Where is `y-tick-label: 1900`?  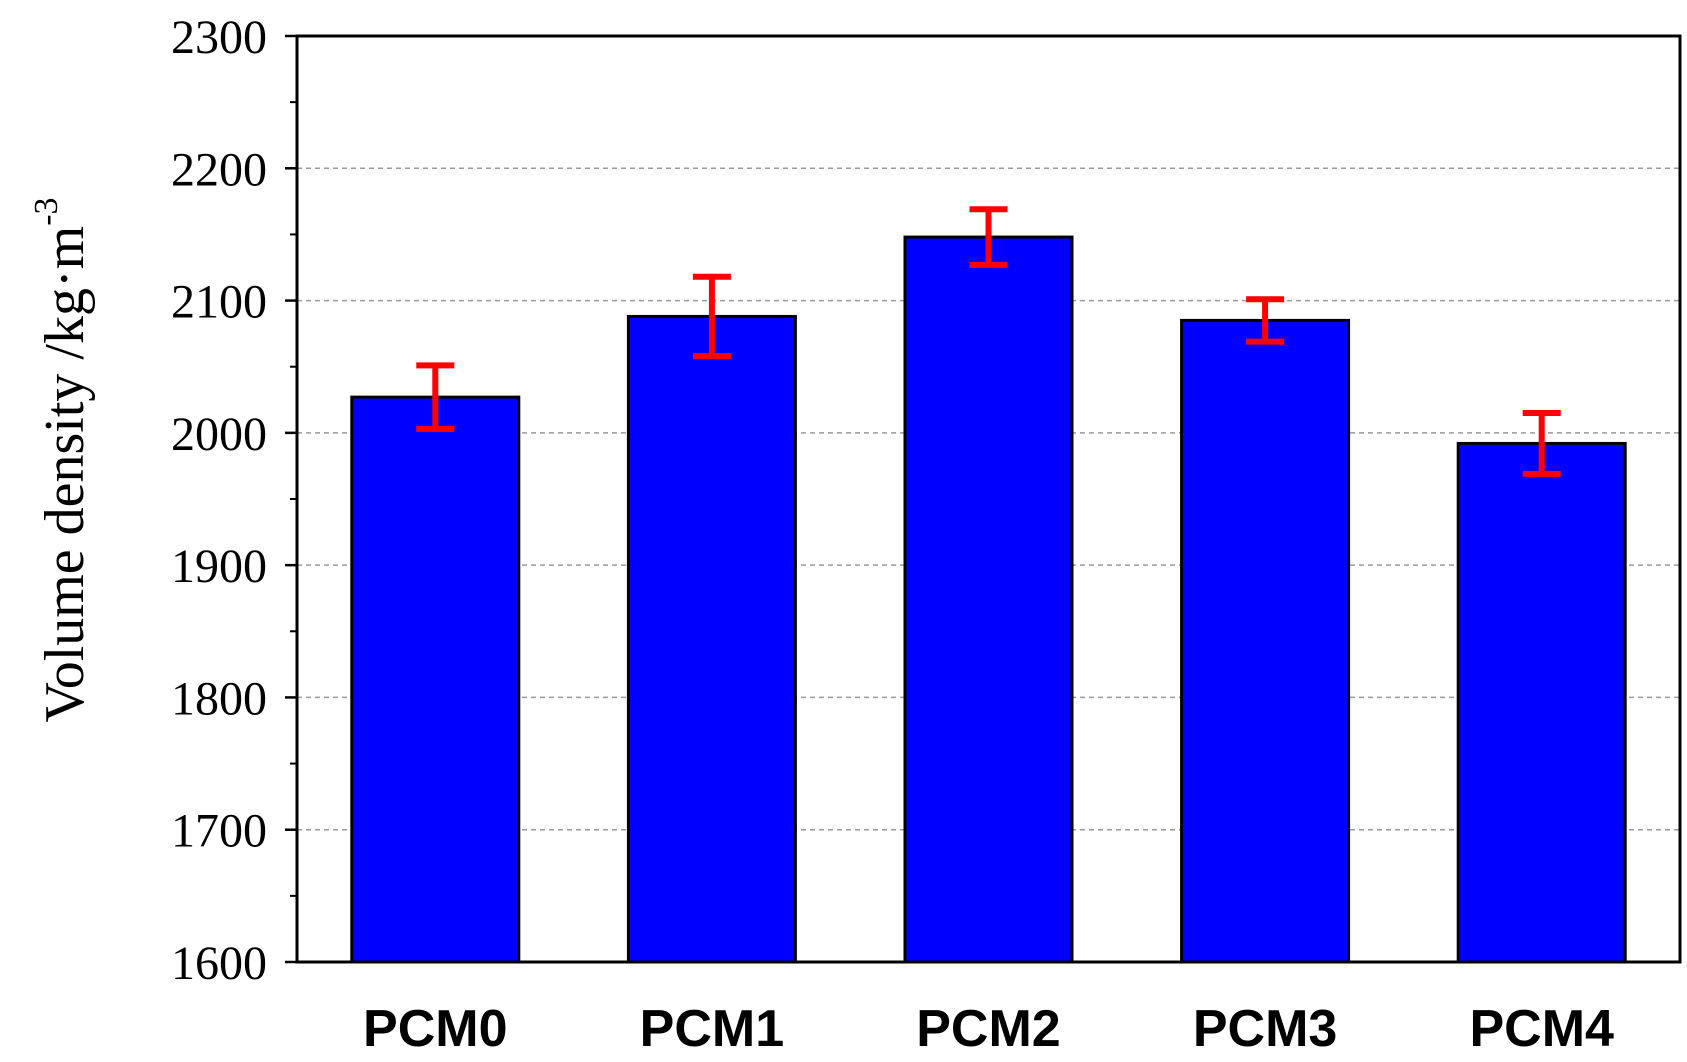
y-tick-label: 1900 is located at coordinates (219, 566).